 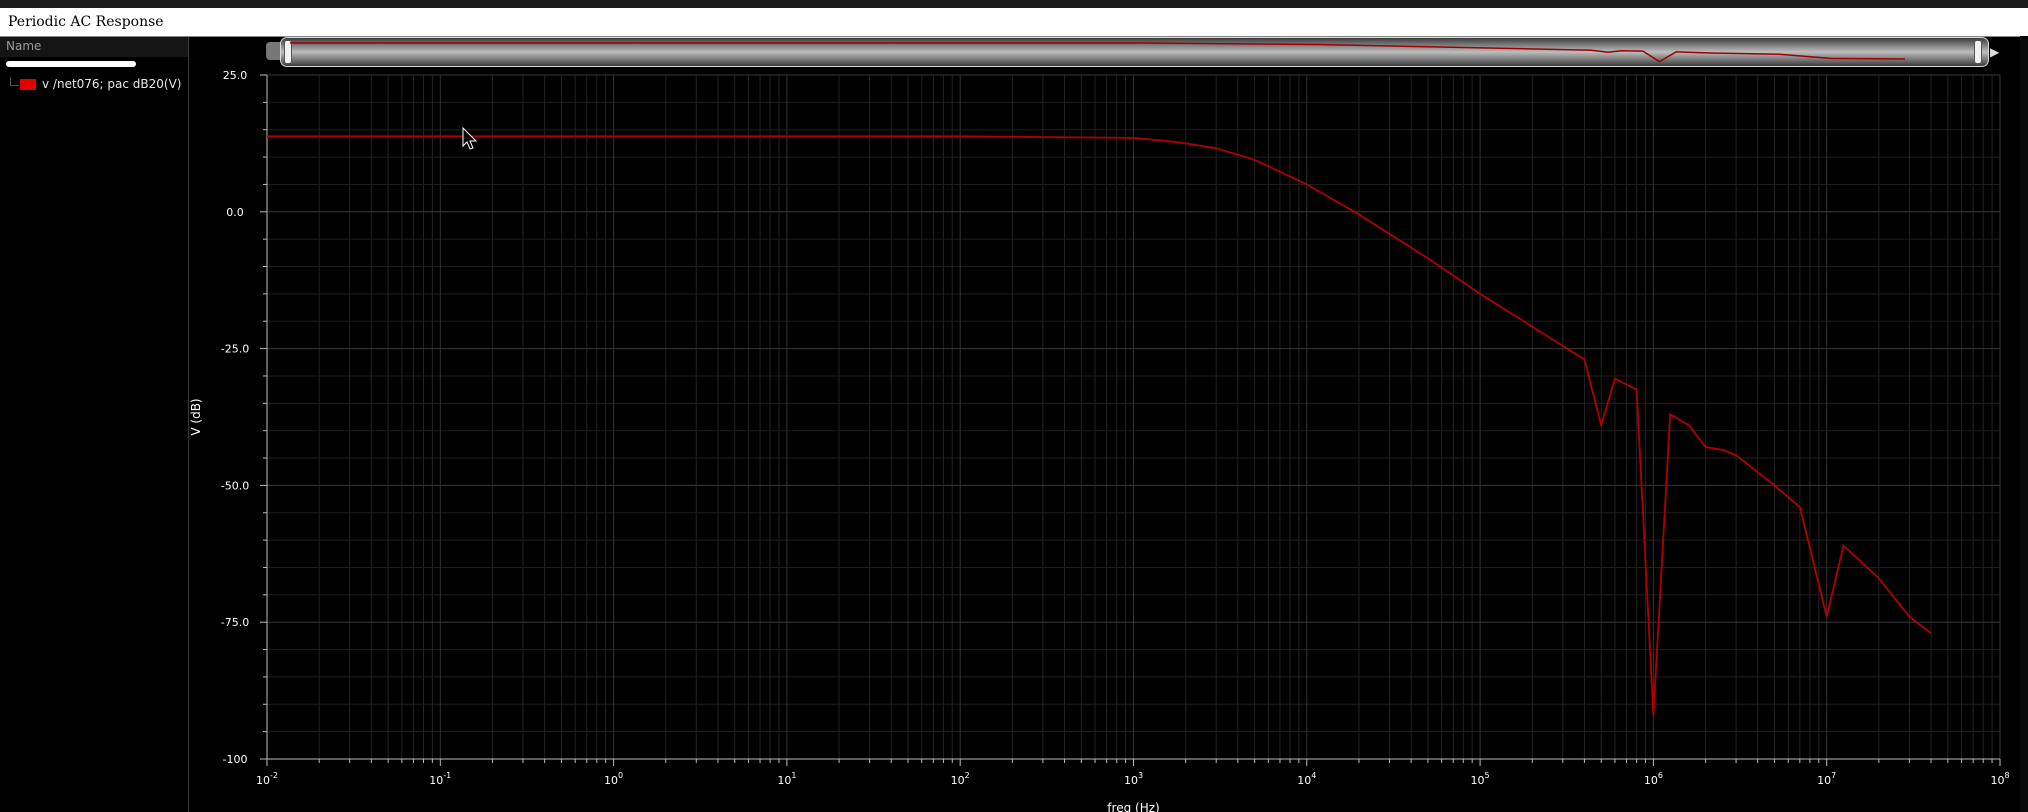 I want to click on mouse-cursor-icon, so click(x=470, y=138).